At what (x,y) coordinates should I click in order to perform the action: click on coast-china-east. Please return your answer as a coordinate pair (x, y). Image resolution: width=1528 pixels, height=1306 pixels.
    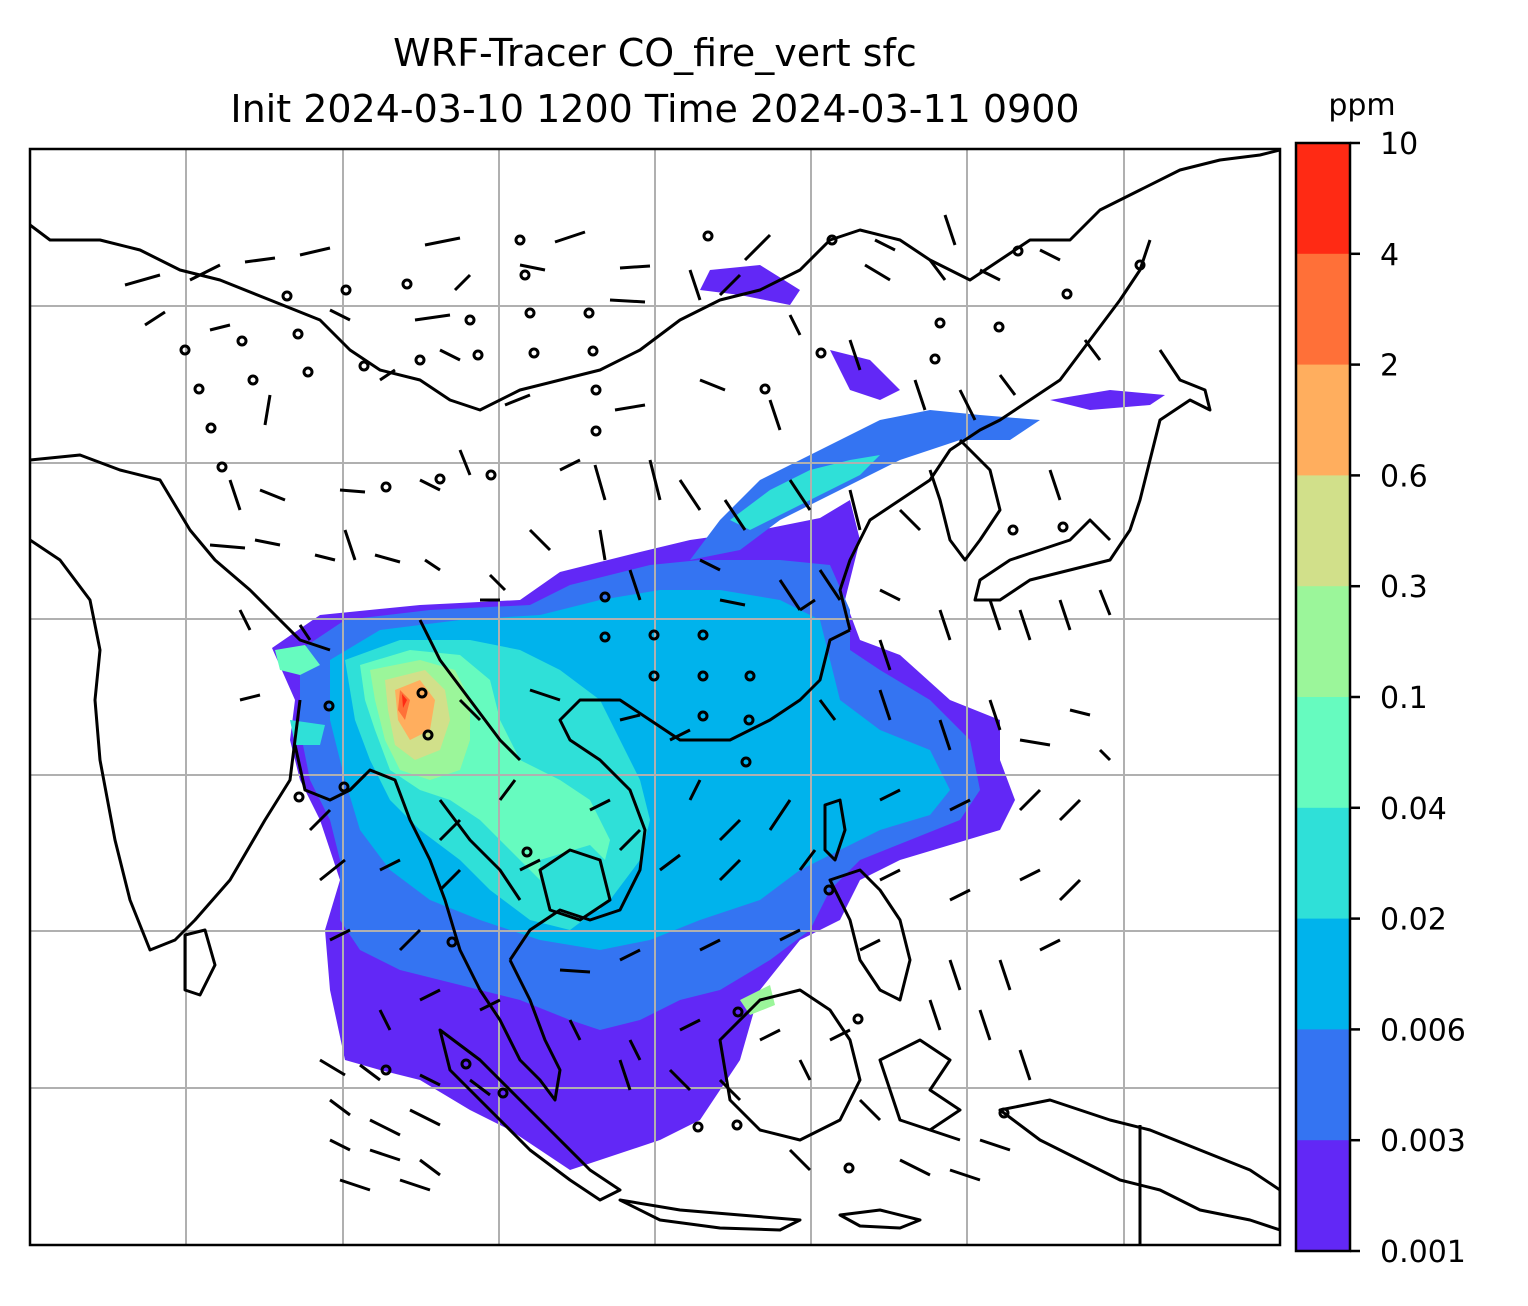
    Looking at the image, I should click on (995, 435).